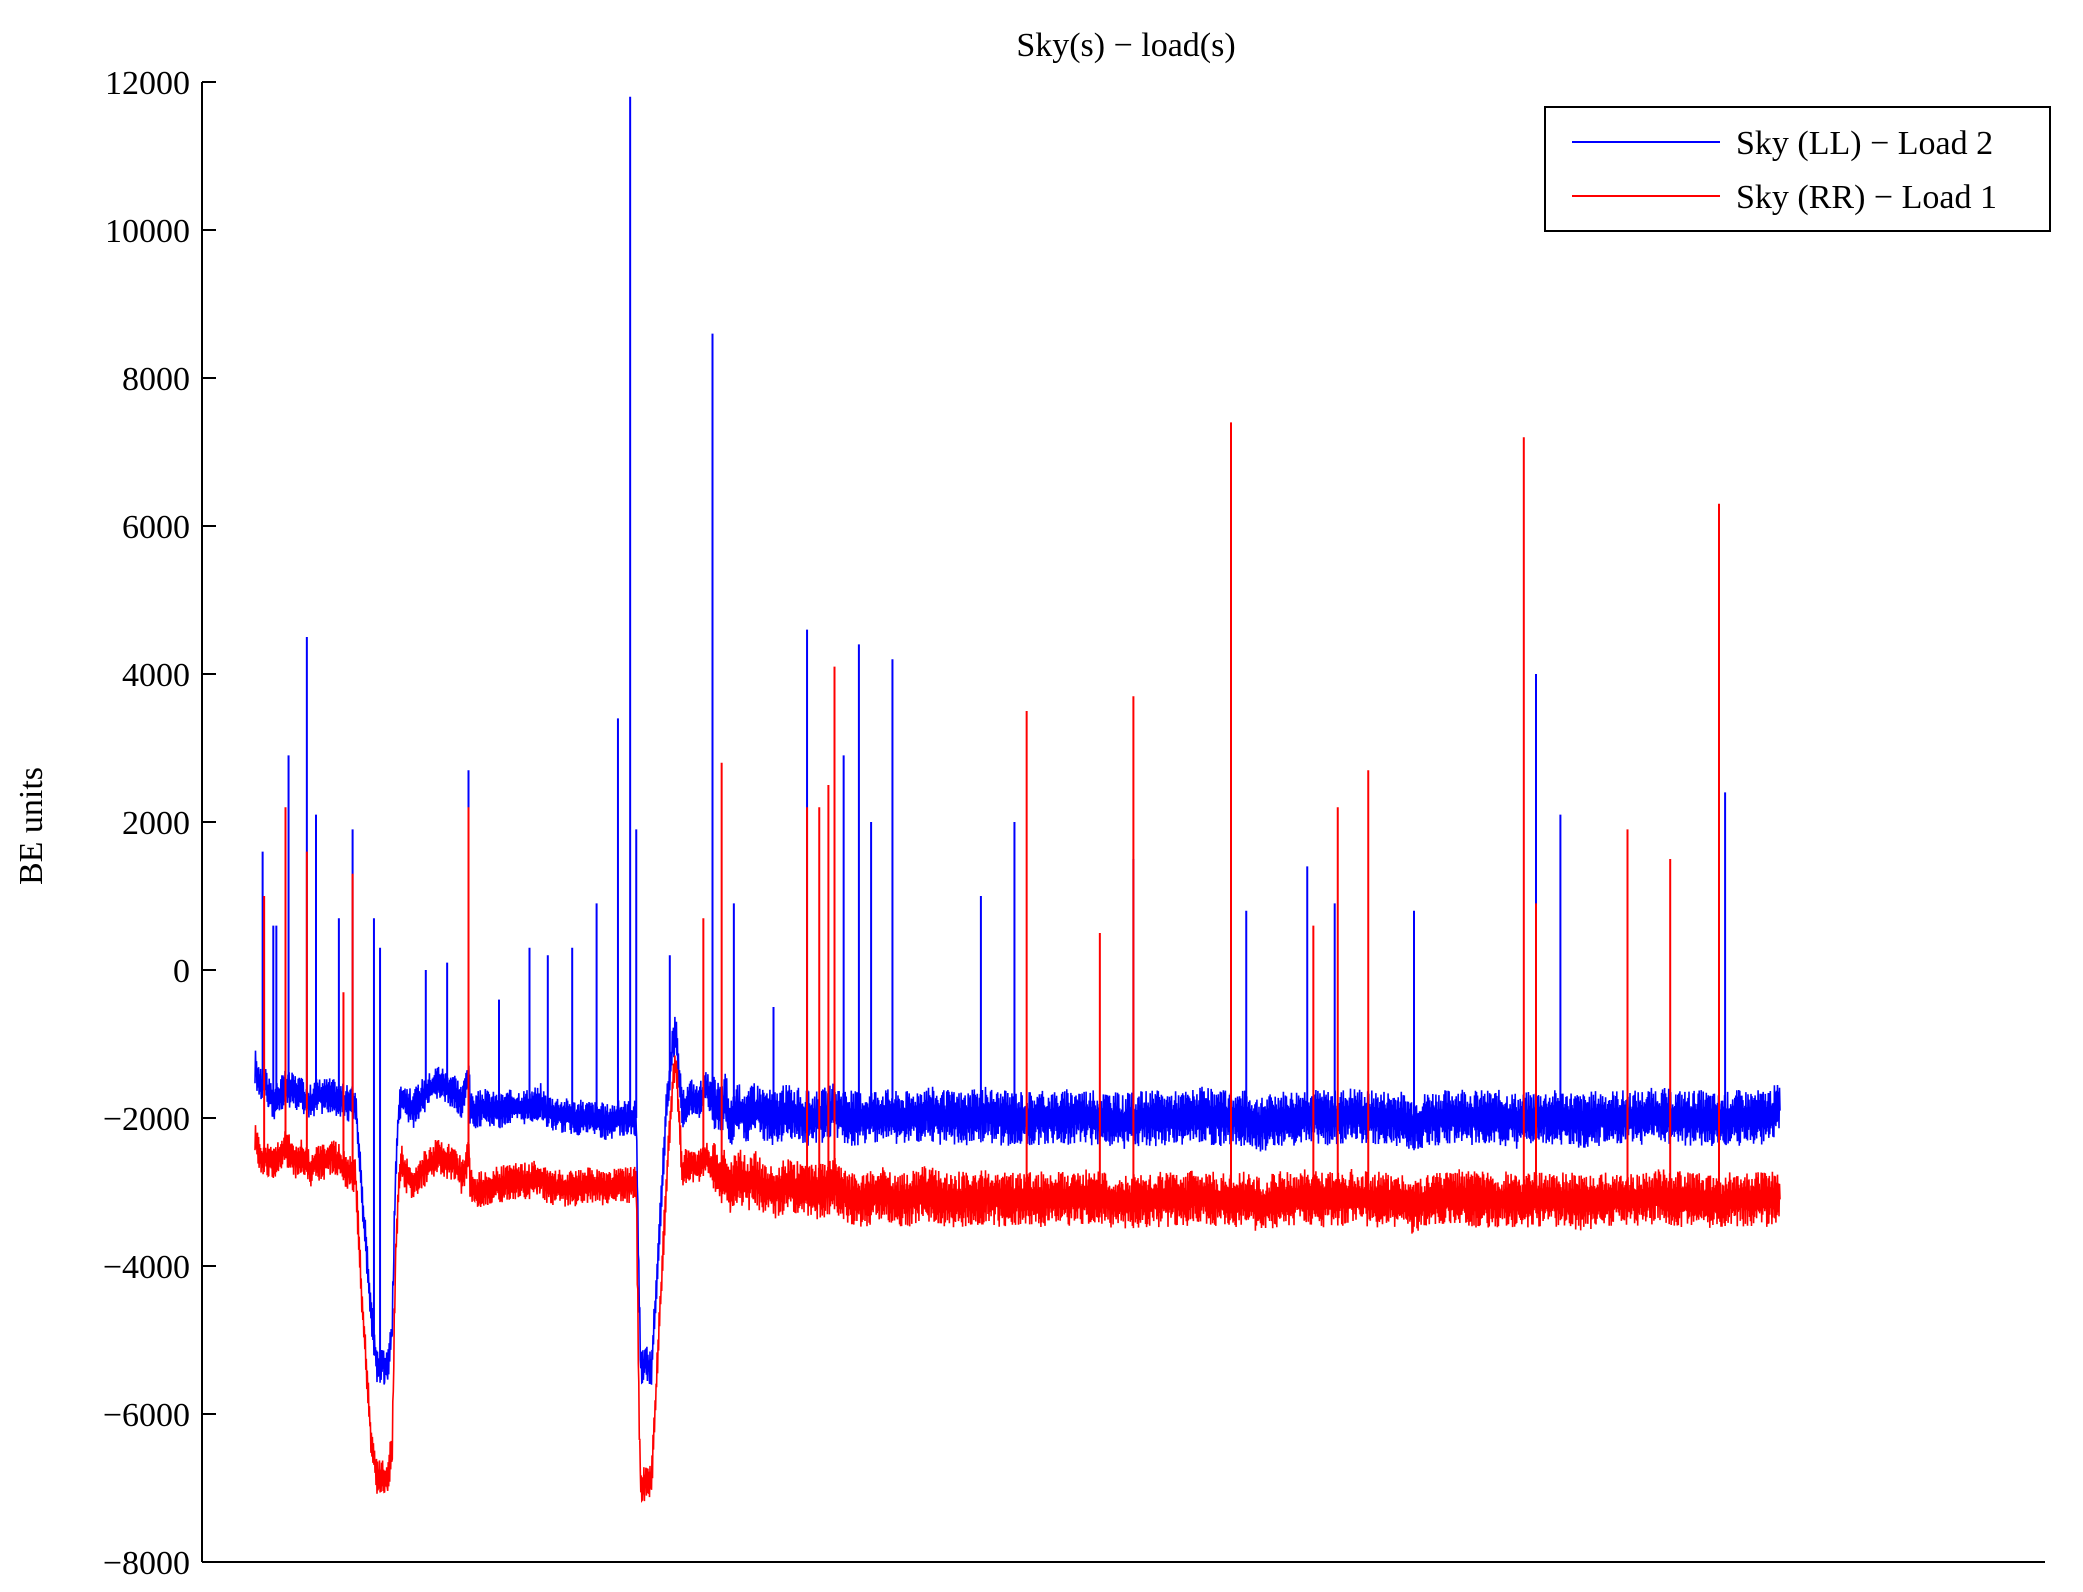  Describe the element at coordinates (147, 83) in the screenshot. I see `y-tick-label: 12000` at that location.